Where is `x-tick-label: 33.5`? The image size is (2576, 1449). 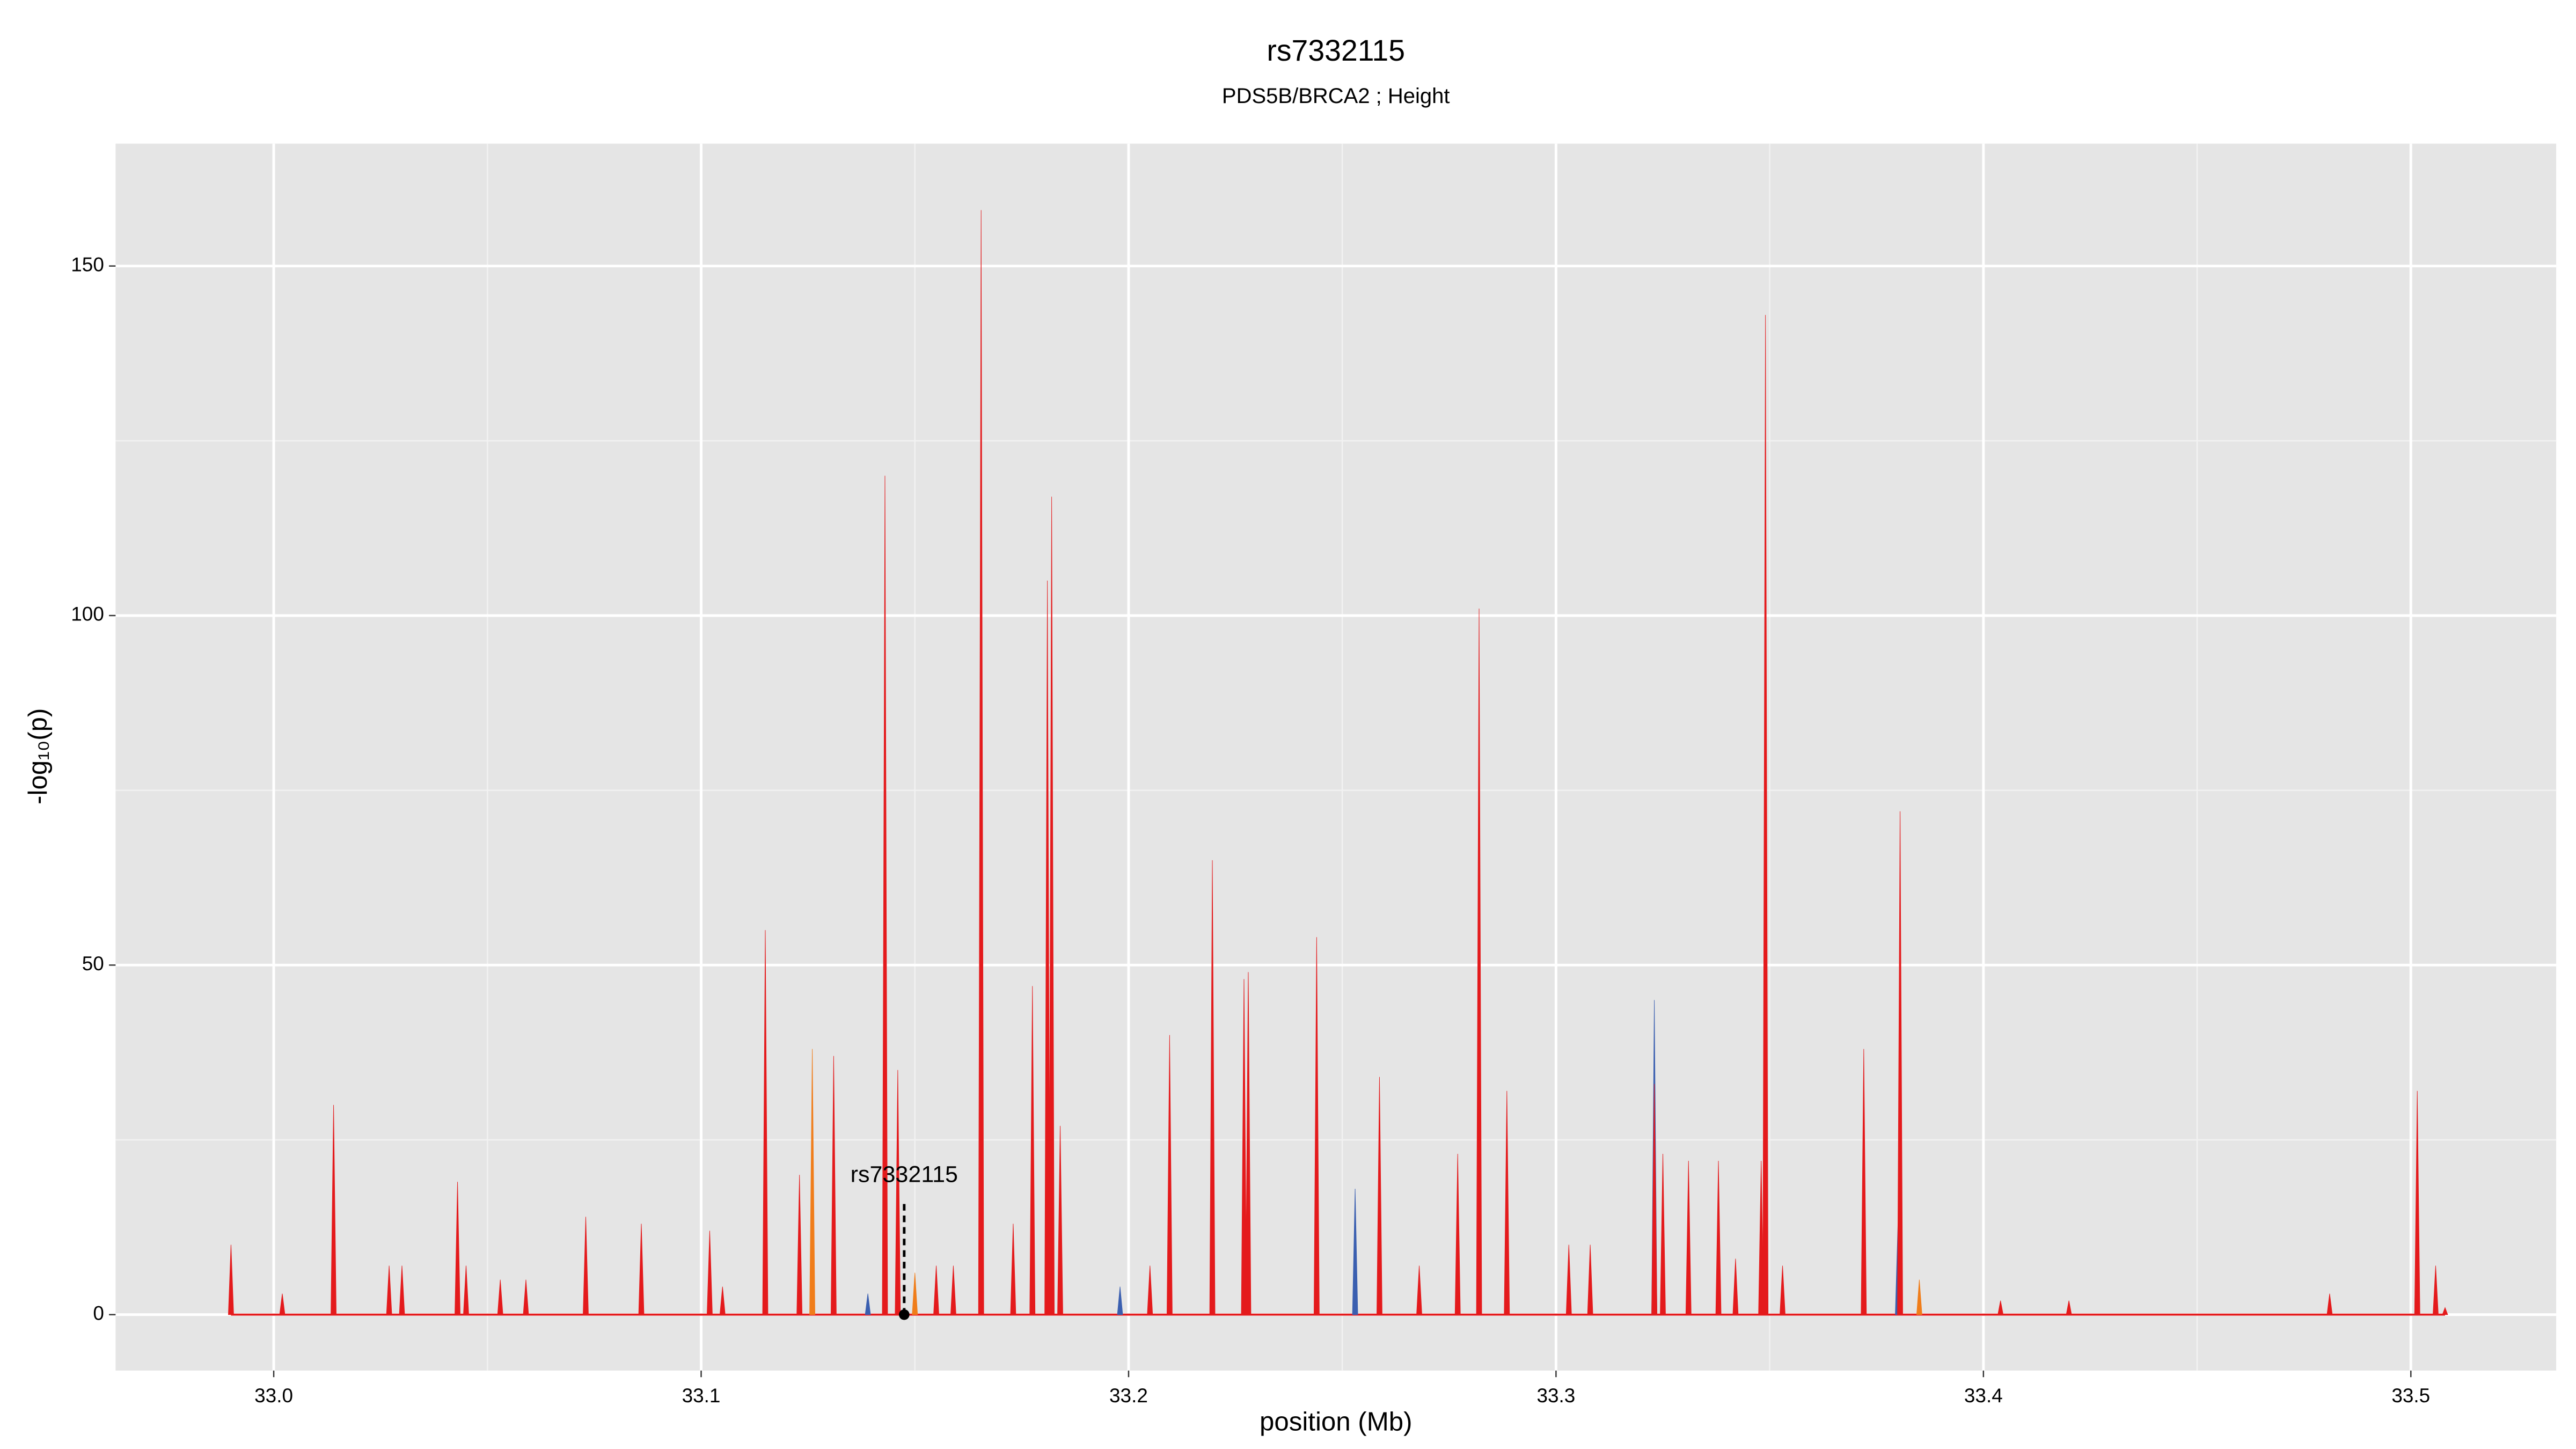
x-tick-label: 33.5 is located at coordinates (2410, 1396).